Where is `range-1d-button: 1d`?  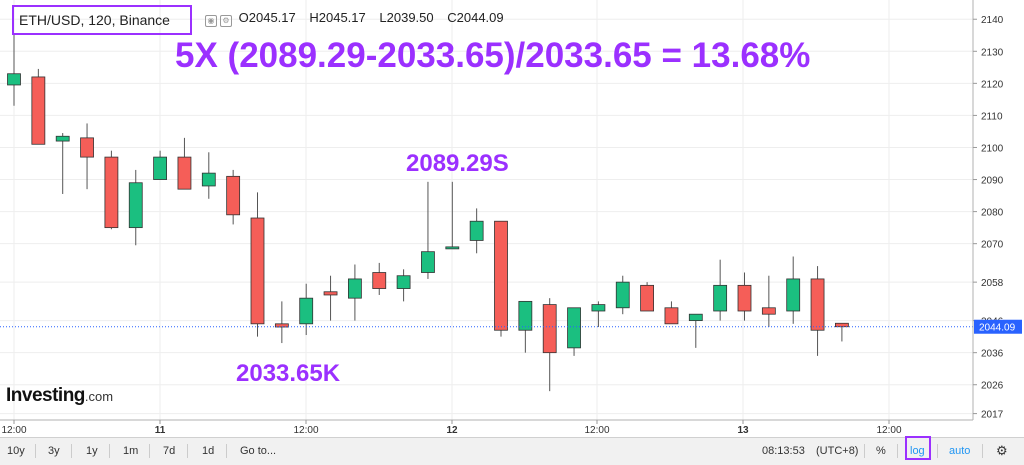
range-1d-button: 1d is located at coordinates (208, 451).